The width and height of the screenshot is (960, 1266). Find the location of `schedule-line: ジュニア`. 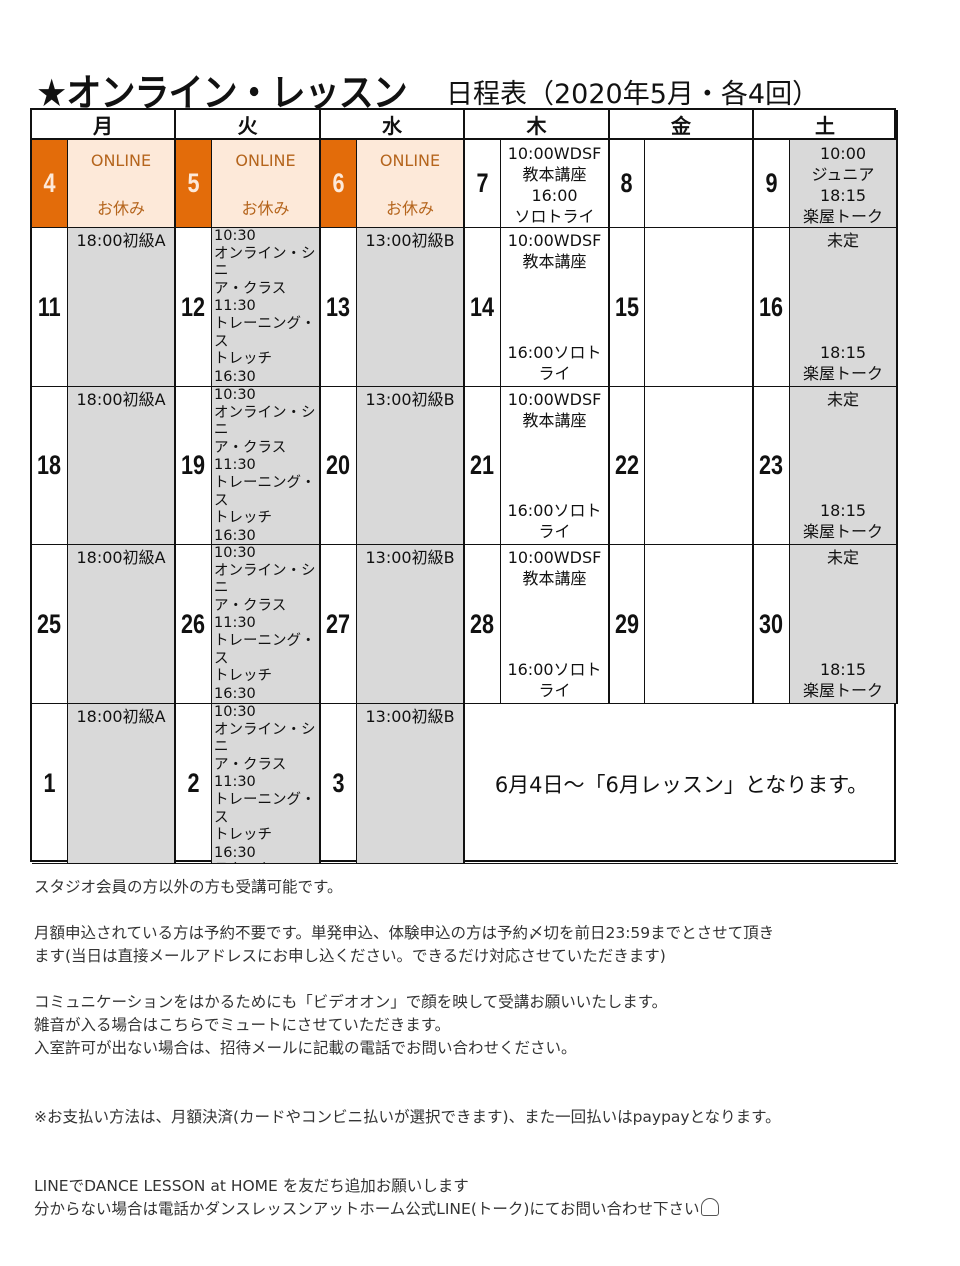

schedule-line: ジュニア is located at coordinates (843, 174).